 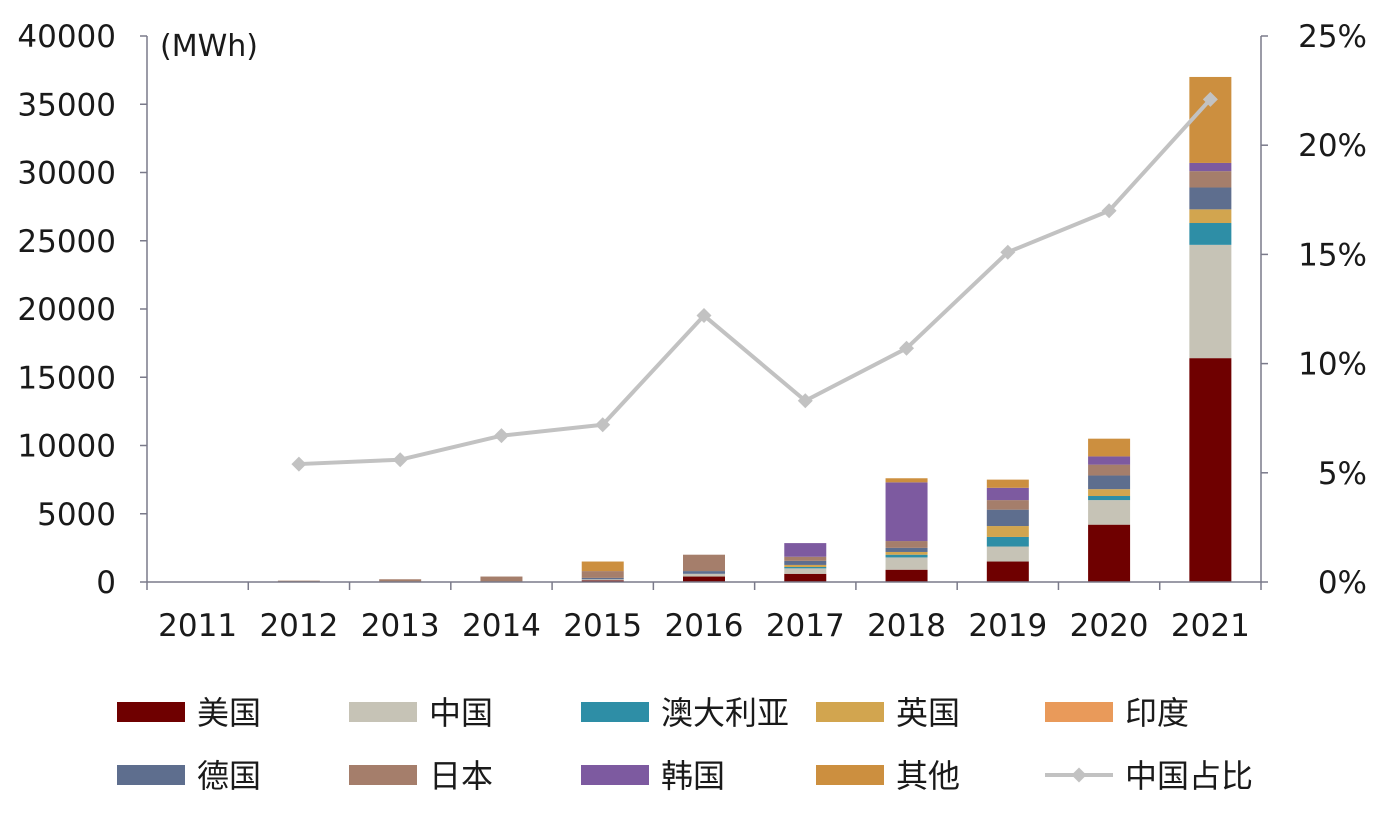 What do you see at coordinates (1332, 255) in the screenshot?
I see `right-tick-label: 15%` at bounding box center [1332, 255].